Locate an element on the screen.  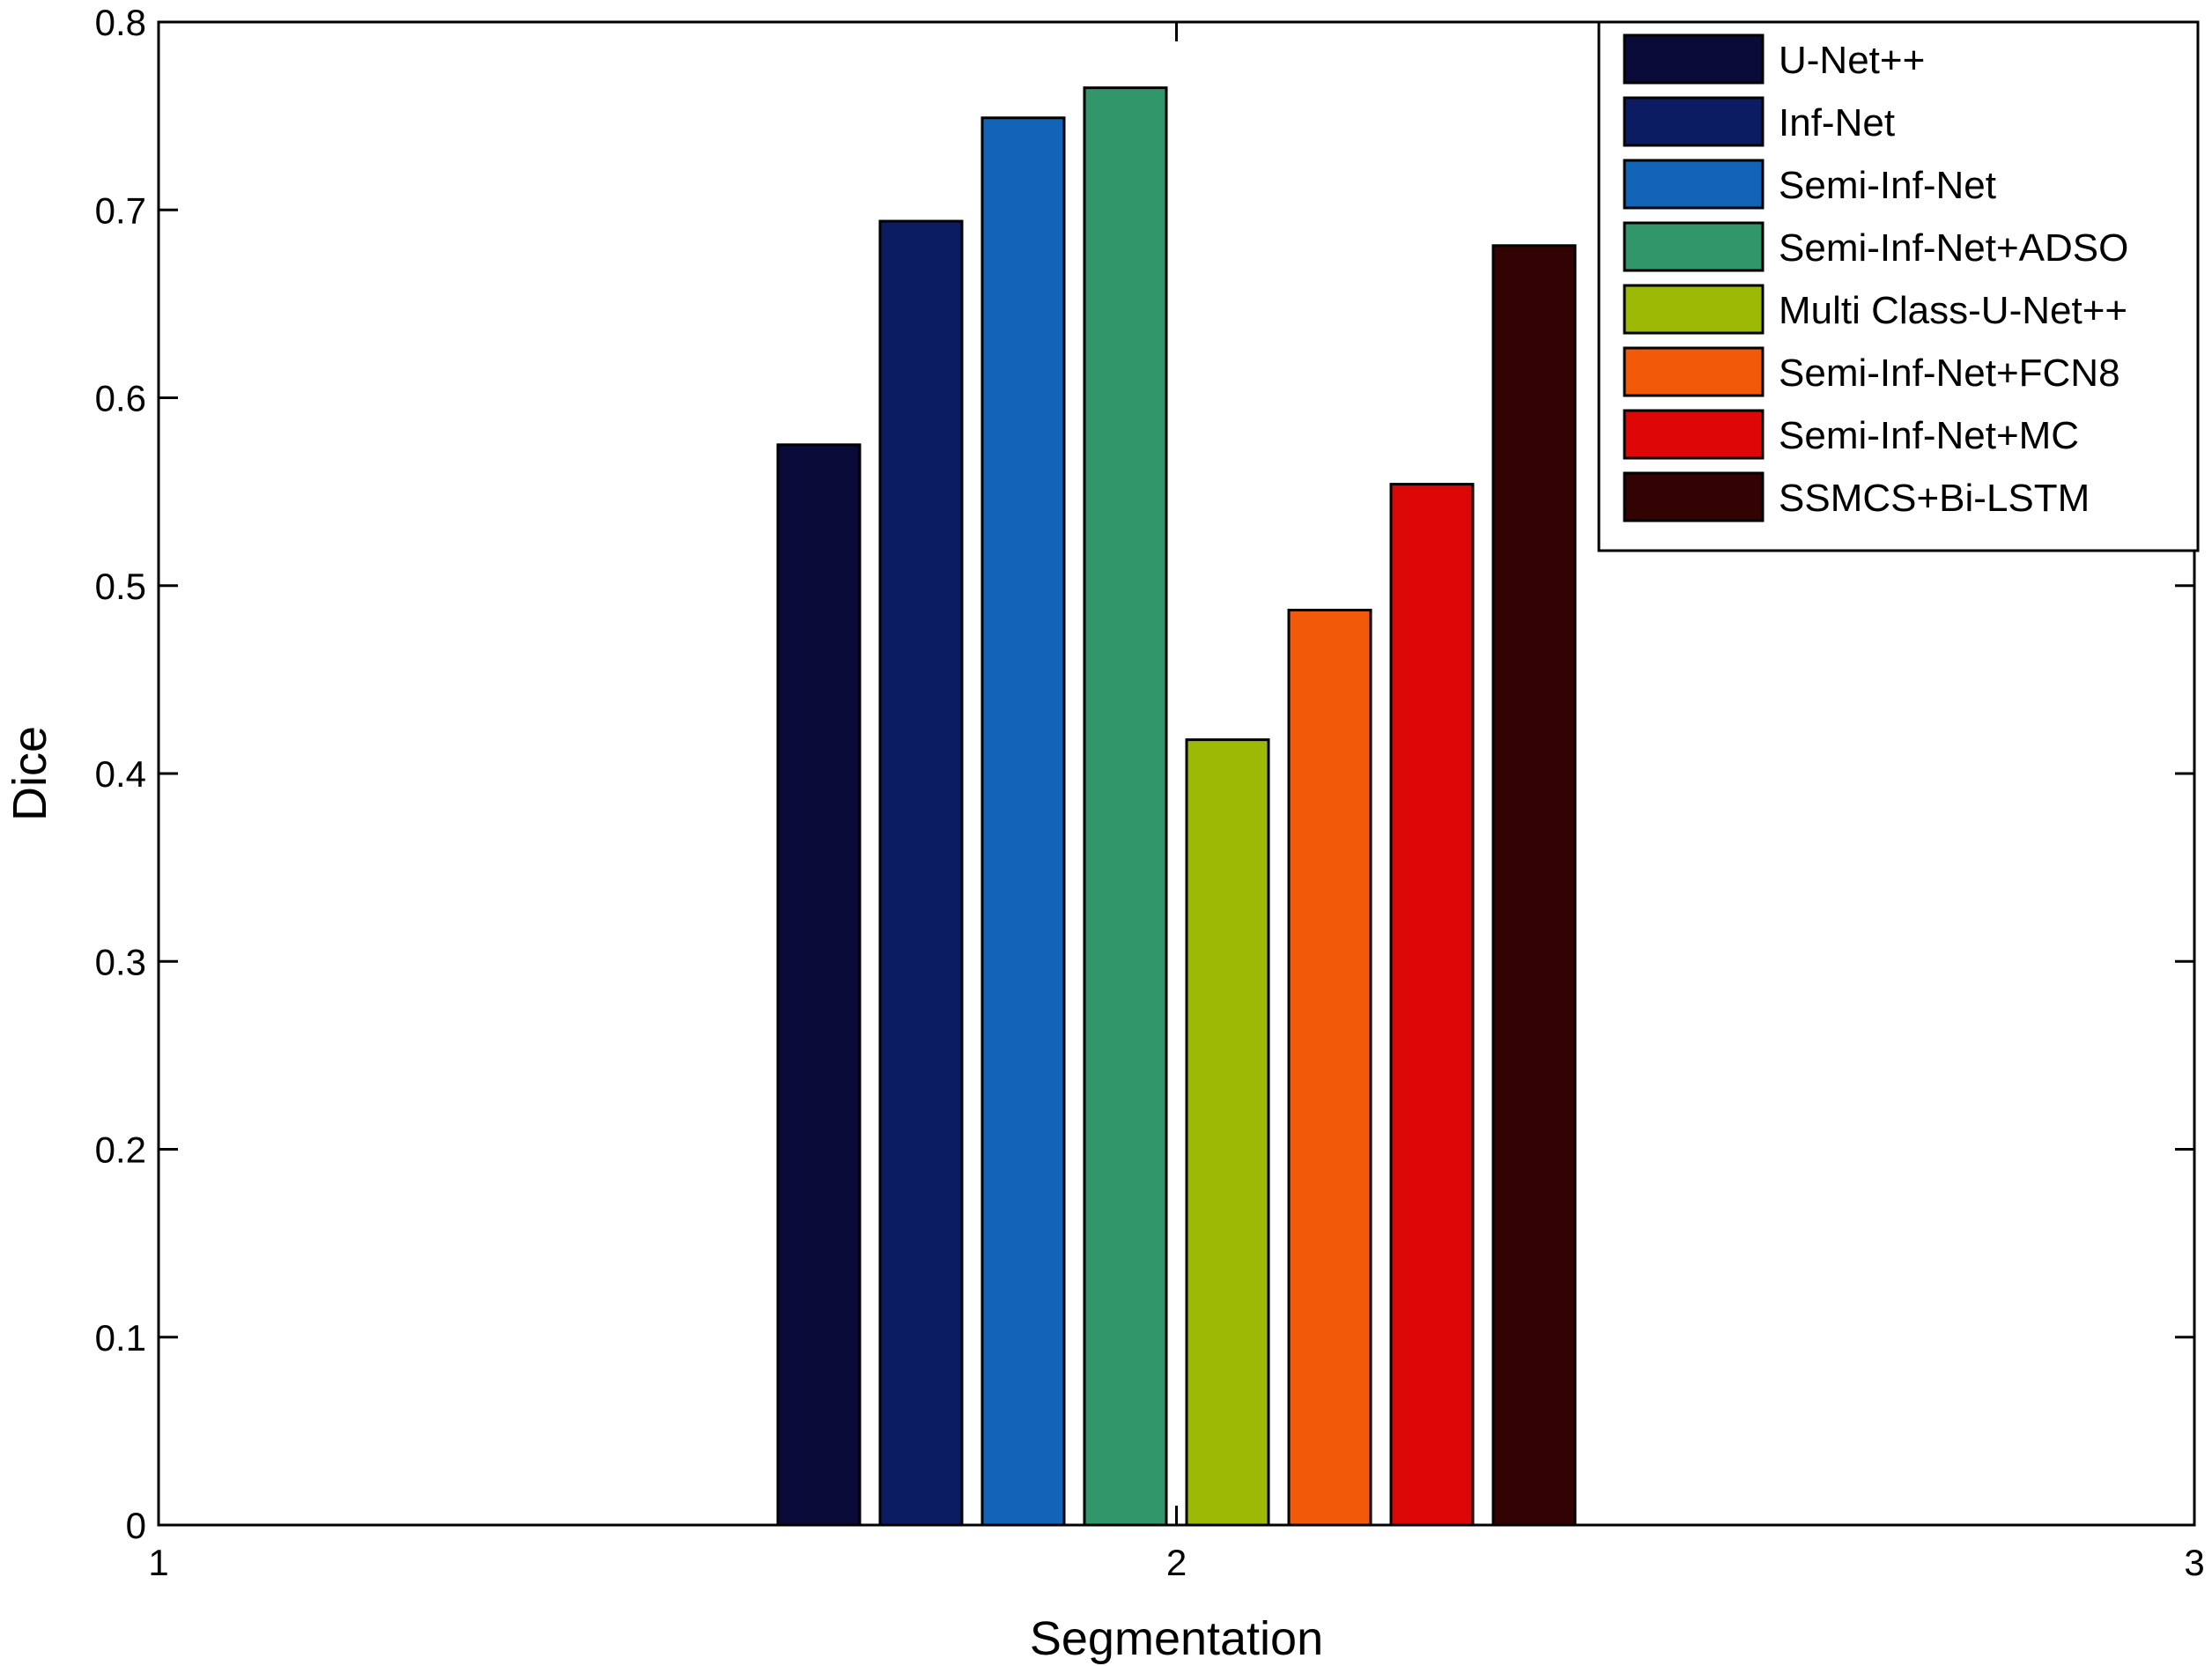
bar-semi-inf-net-mc is located at coordinates (1432, 1005).